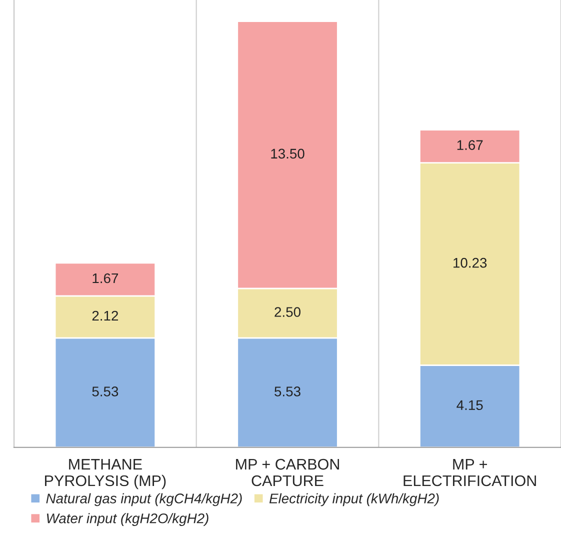  Describe the element at coordinates (144, 499) in the screenshot. I see `legend-label: Natural gas input (kgCH4/kgH2)` at that location.